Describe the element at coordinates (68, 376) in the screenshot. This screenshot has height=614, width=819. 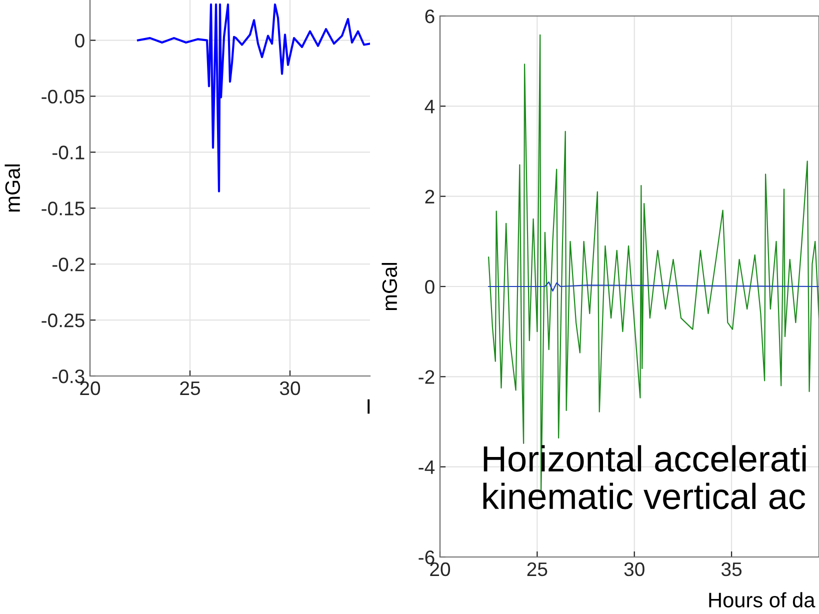
I see `y-tick-label: -0.3` at that location.